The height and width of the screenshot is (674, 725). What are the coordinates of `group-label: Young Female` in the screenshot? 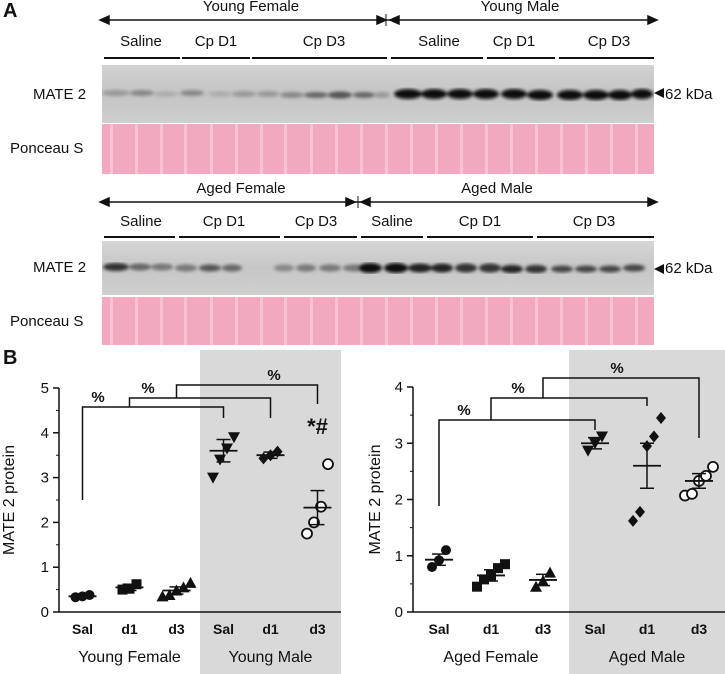 It's located at (129, 657).